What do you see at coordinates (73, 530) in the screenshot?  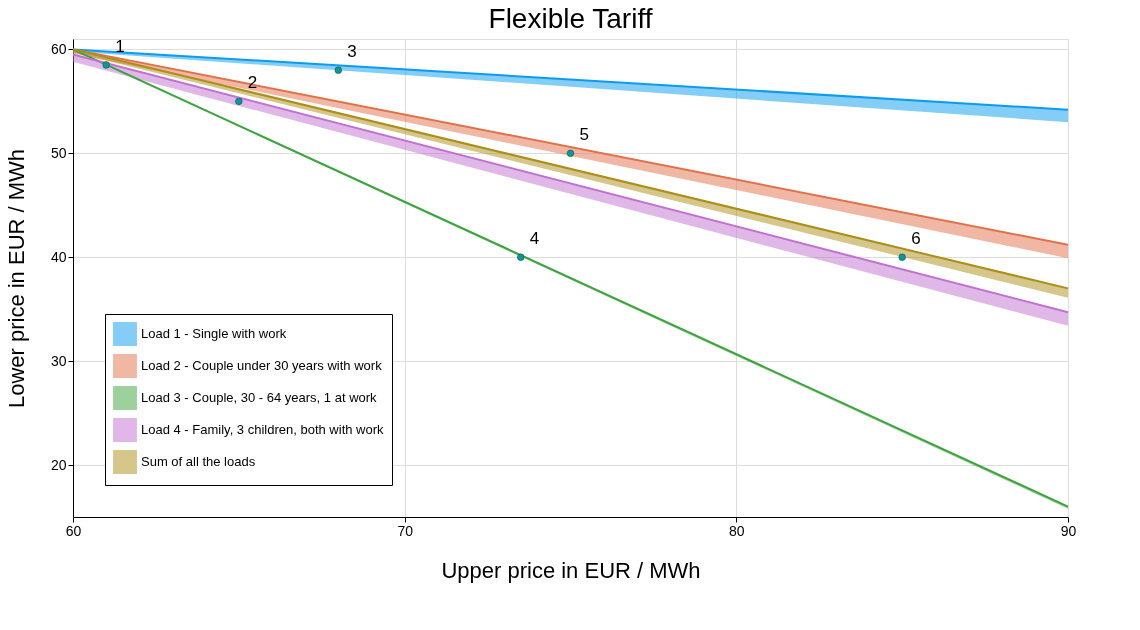 I see `x-tick-label: 60` at bounding box center [73, 530].